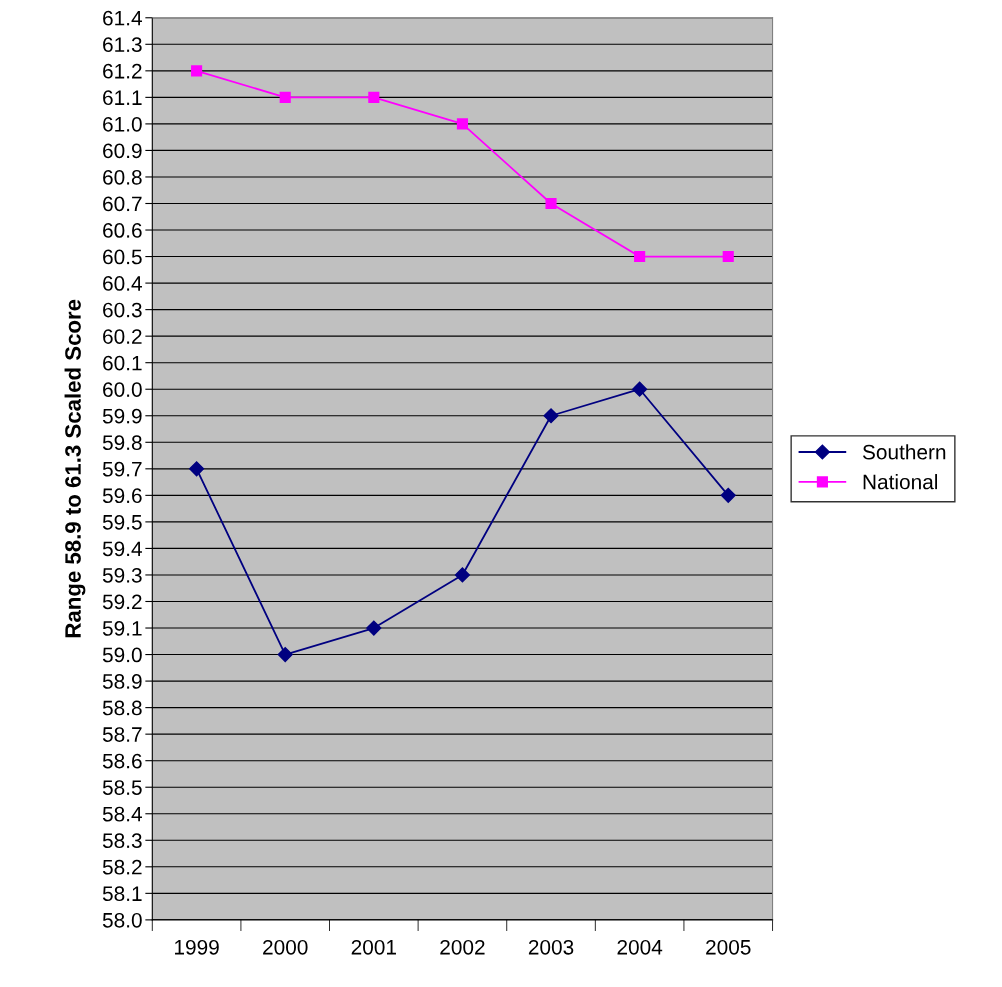 This screenshot has height=987, width=1002. Describe the element at coordinates (122, 575) in the screenshot. I see `y-tick-label: 59.3` at that location.